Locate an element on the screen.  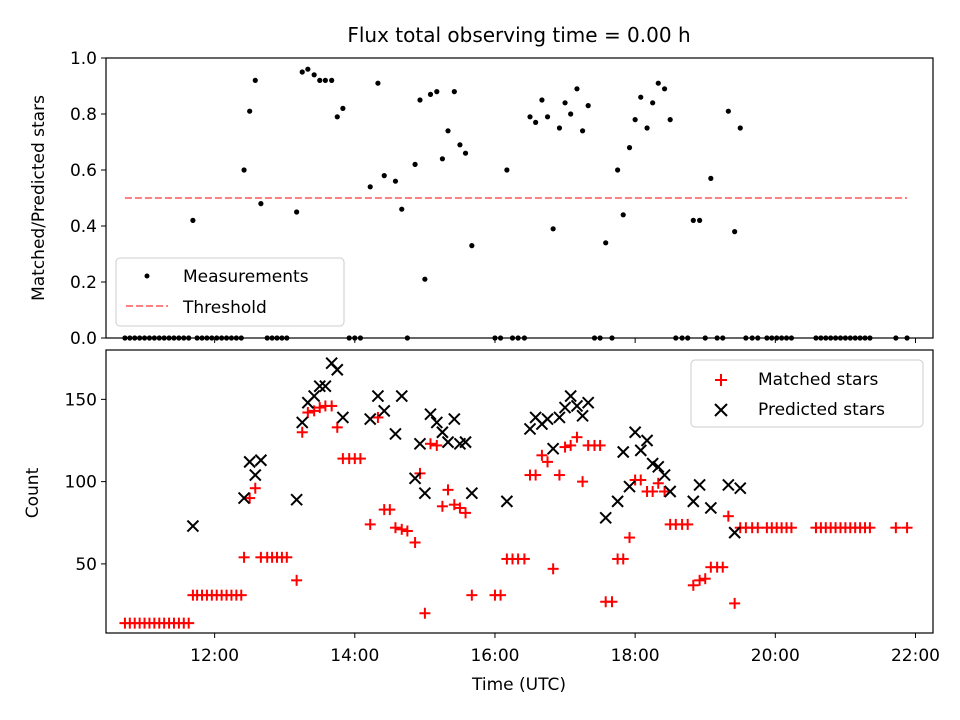
legend-predicted-marker is located at coordinates (721, 410).